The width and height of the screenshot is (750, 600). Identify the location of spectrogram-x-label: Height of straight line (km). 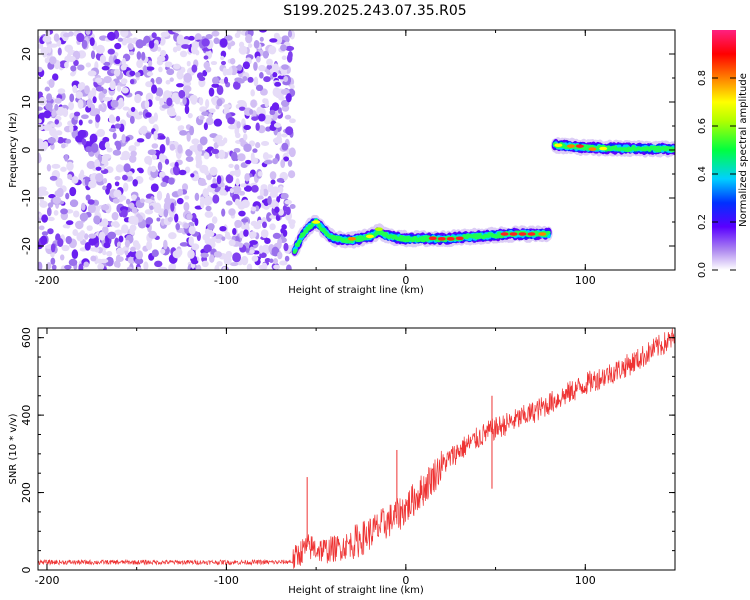
(356, 290).